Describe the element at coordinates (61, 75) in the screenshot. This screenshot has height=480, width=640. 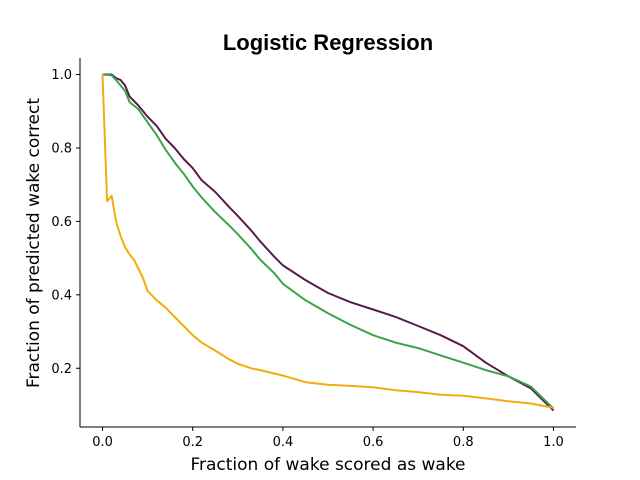
I see `y-tick-label: 1.0` at that location.